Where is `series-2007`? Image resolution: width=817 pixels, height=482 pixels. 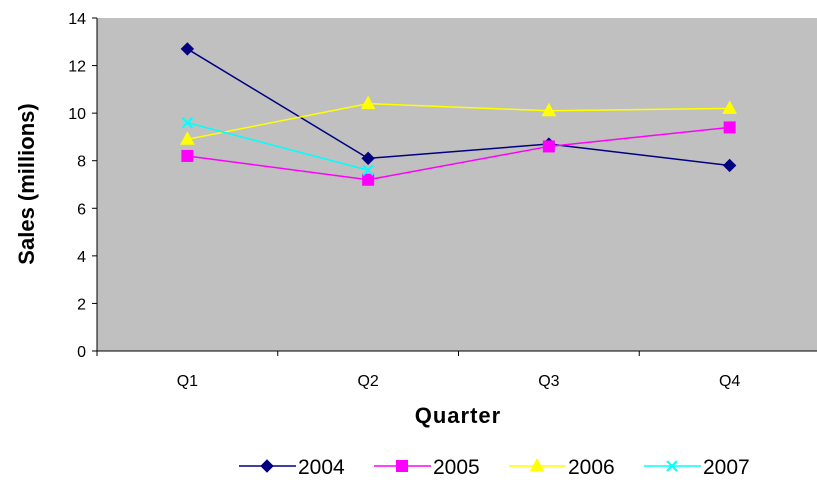
series-2007 is located at coordinates (277, 146).